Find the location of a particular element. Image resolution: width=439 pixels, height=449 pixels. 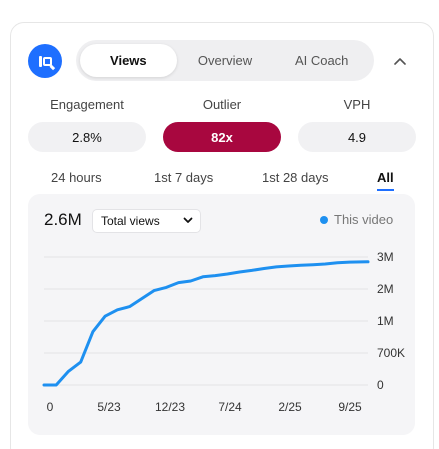

legend-dot is located at coordinates (324, 219).